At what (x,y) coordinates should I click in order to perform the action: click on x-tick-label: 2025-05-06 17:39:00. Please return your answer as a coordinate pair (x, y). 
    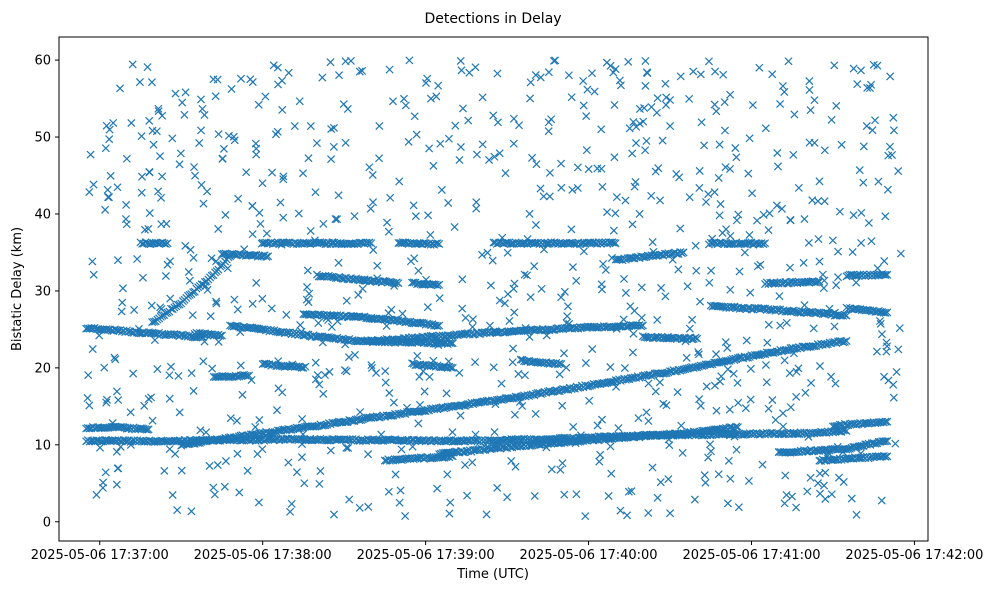
    Looking at the image, I should click on (426, 555).